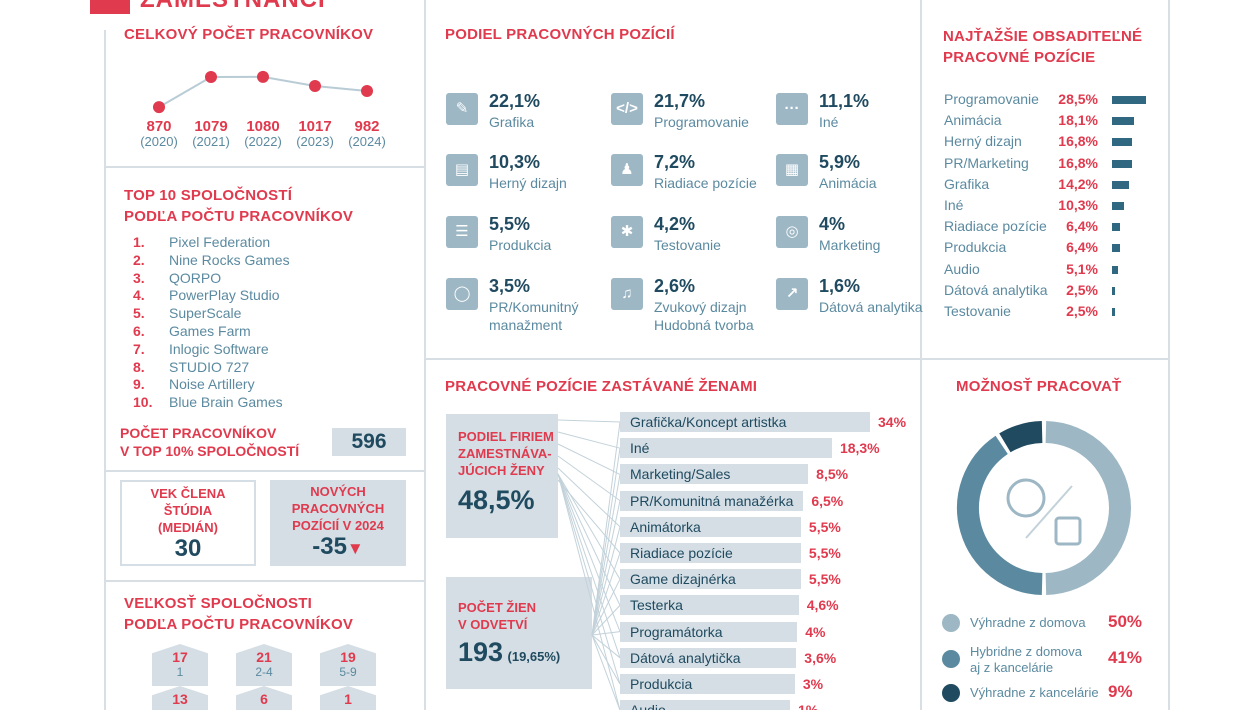 The height and width of the screenshot is (710, 1260). What do you see at coordinates (983, 141) in the screenshot?
I see `hardest-category-label: Herný dizajn` at bounding box center [983, 141].